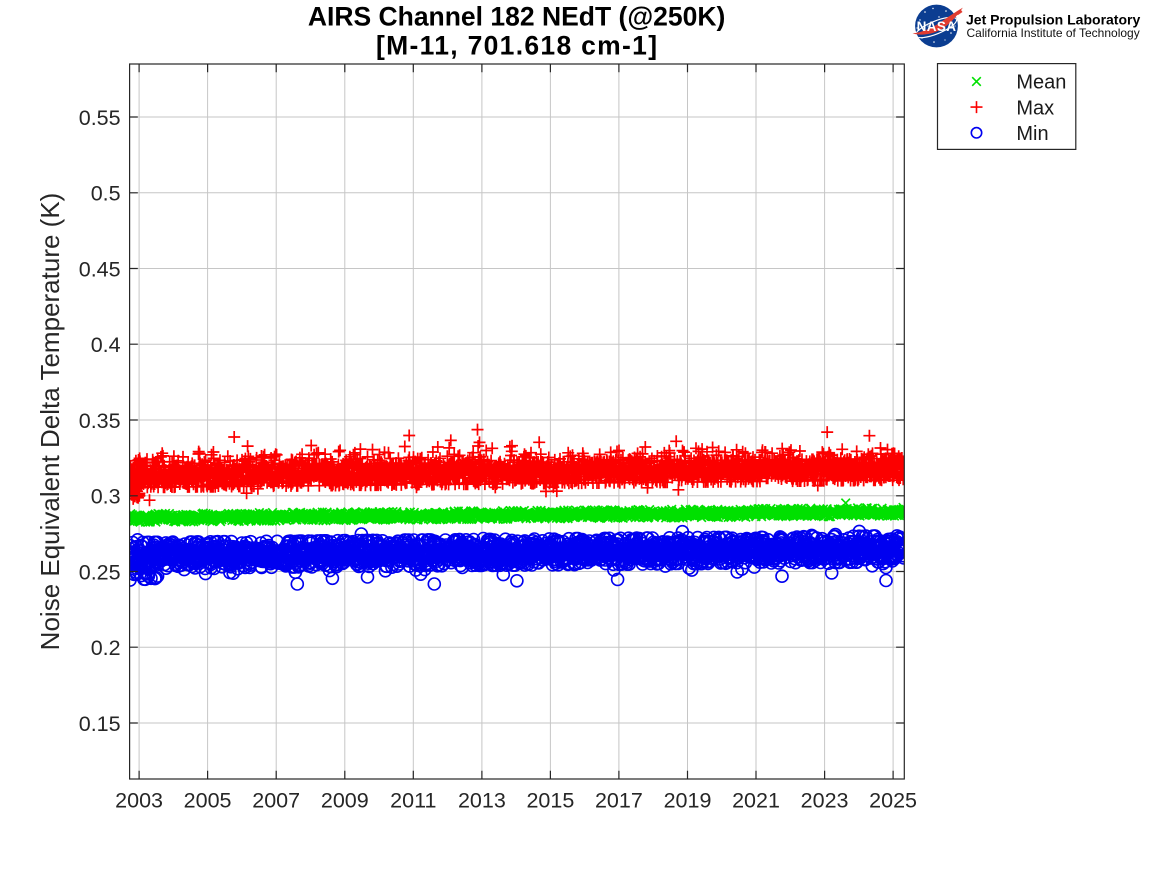 The image size is (1167, 875). What do you see at coordinates (937, 26) in the screenshot?
I see `svg-text: NASA` at bounding box center [937, 26].